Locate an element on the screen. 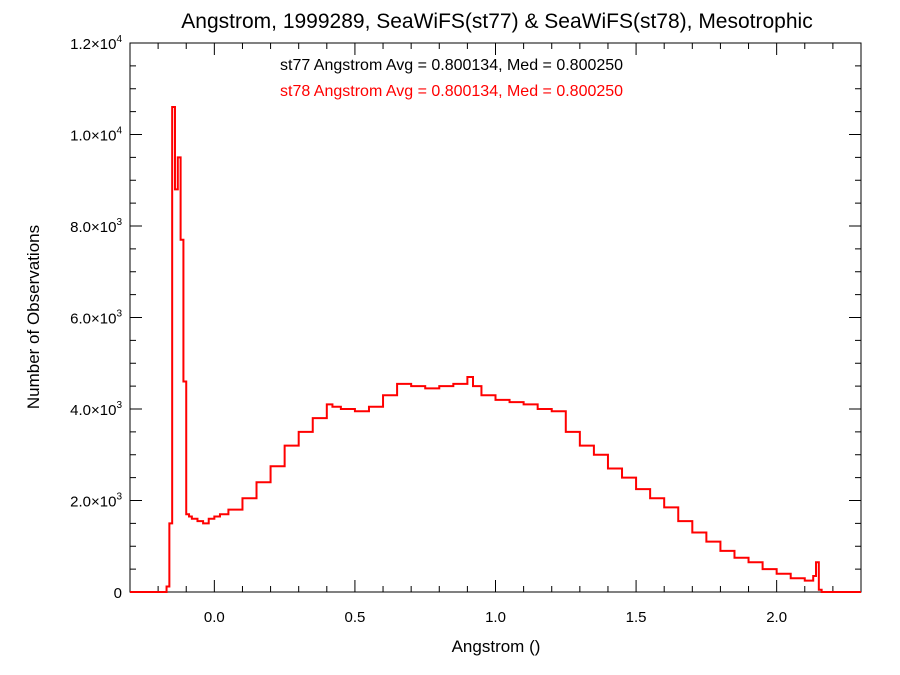 This screenshot has height=675, width=900. y-tick-label: 6.0×10³ is located at coordinates (96, 318).